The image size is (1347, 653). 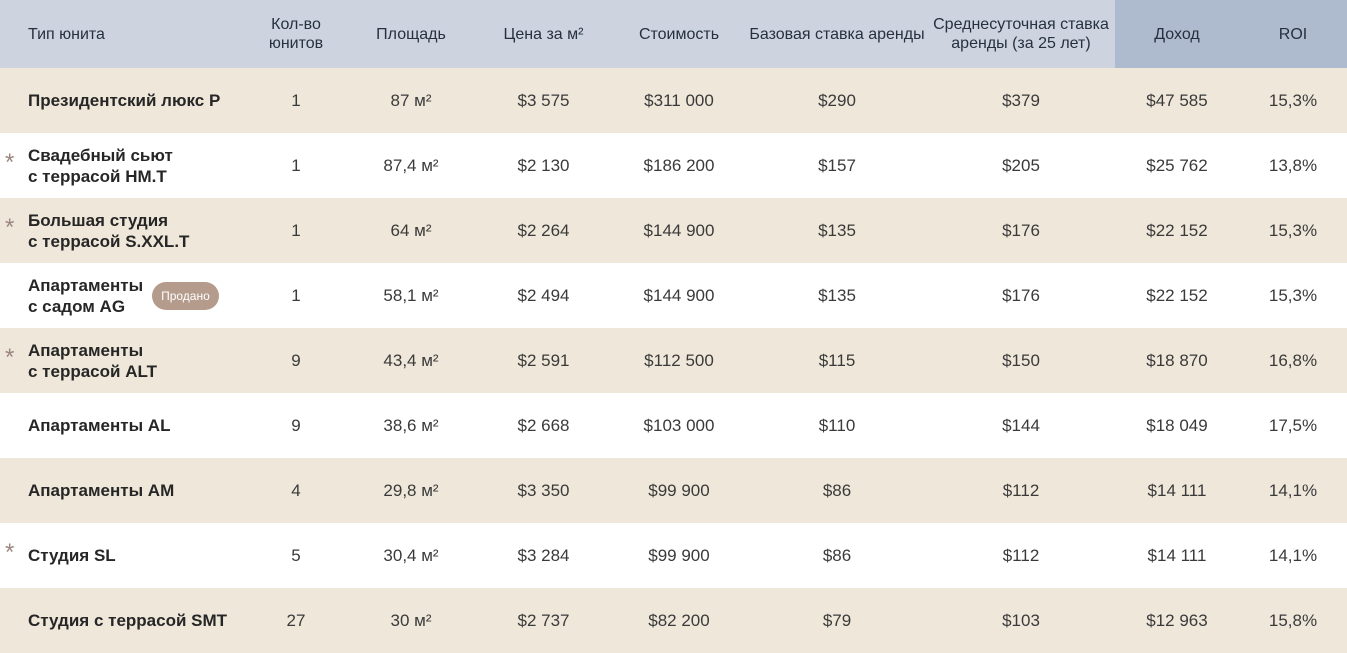 I want to click on cell-roi: 13,8%, so click(x=1293, y=165).